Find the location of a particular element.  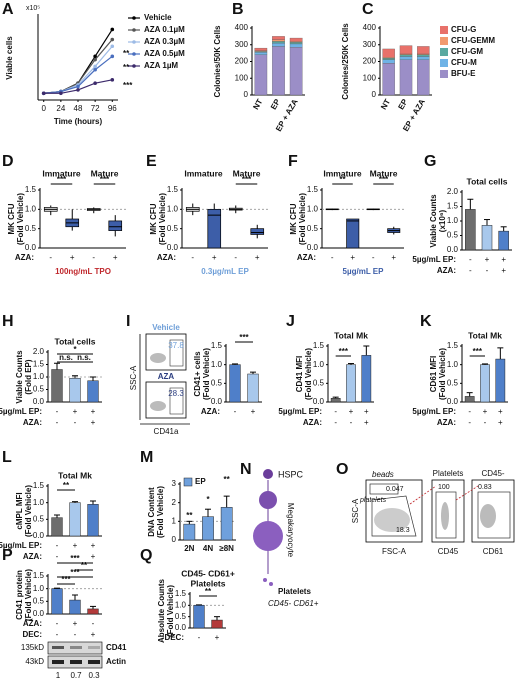

x-tick-label: EP is located at coordinates (402, 104).